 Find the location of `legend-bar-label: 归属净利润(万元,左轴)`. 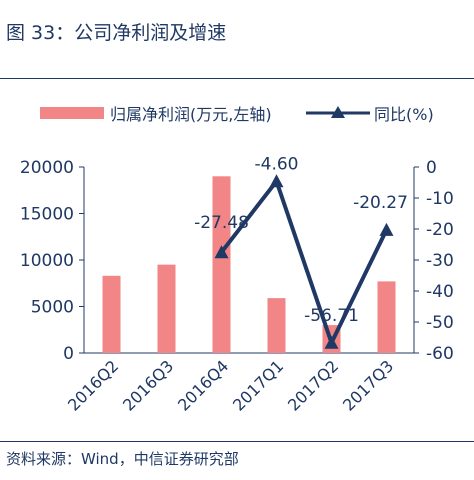

legend-bar-label: 归属净利润(万元,左轴) is located at coordinates (191, 114).